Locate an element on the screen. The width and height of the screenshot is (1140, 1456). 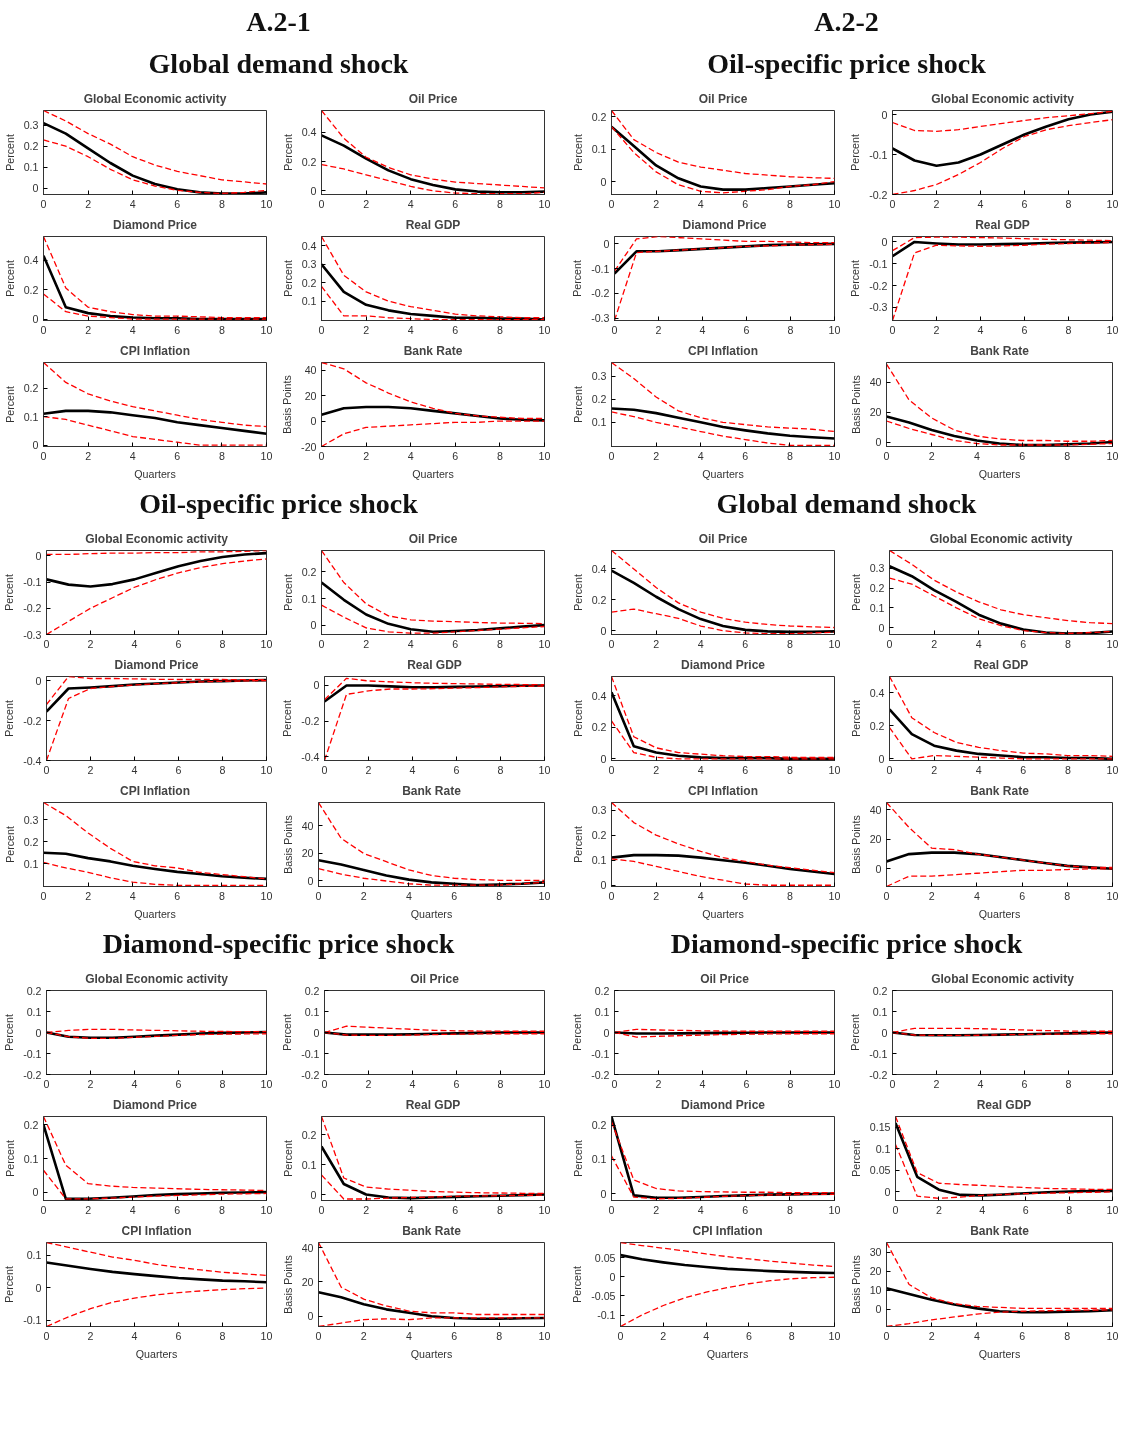
chart-title: Bank Rate is located at coordinates (1000, 790).